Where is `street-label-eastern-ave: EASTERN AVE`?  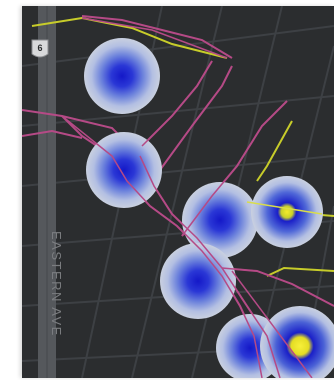
street-label-eastern-ave: EASTERN AVE is located at coordinates (56, 284).